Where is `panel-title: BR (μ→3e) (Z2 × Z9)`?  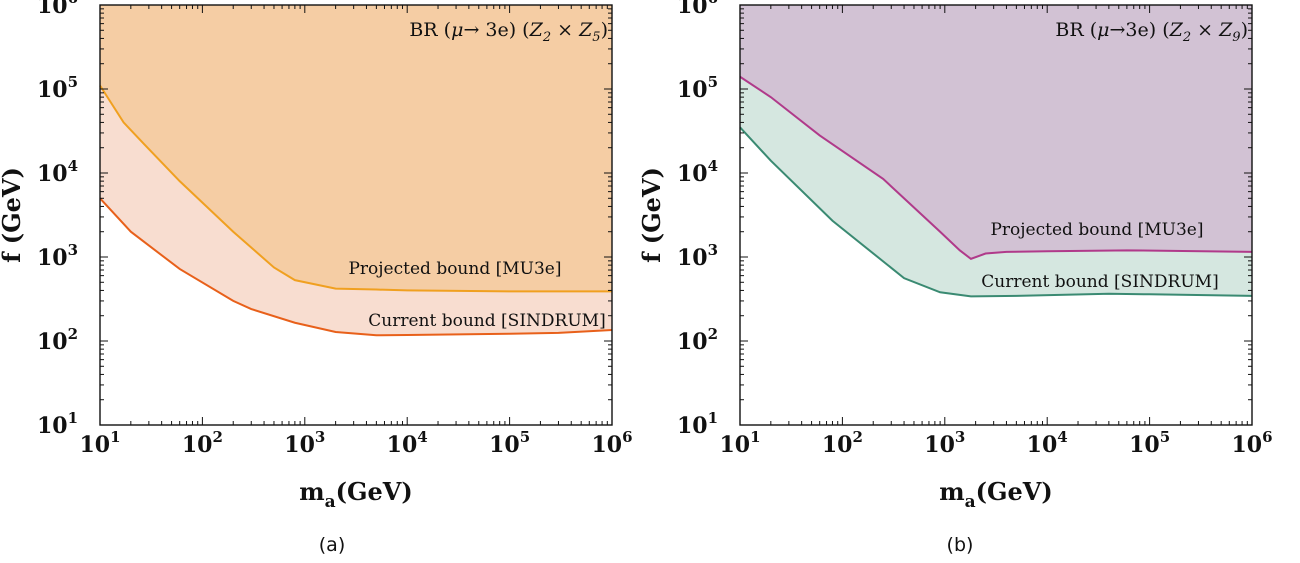 panel-title: BR (μ→3e) (Z2 × Z9) is located at coordinates (1151, 32).